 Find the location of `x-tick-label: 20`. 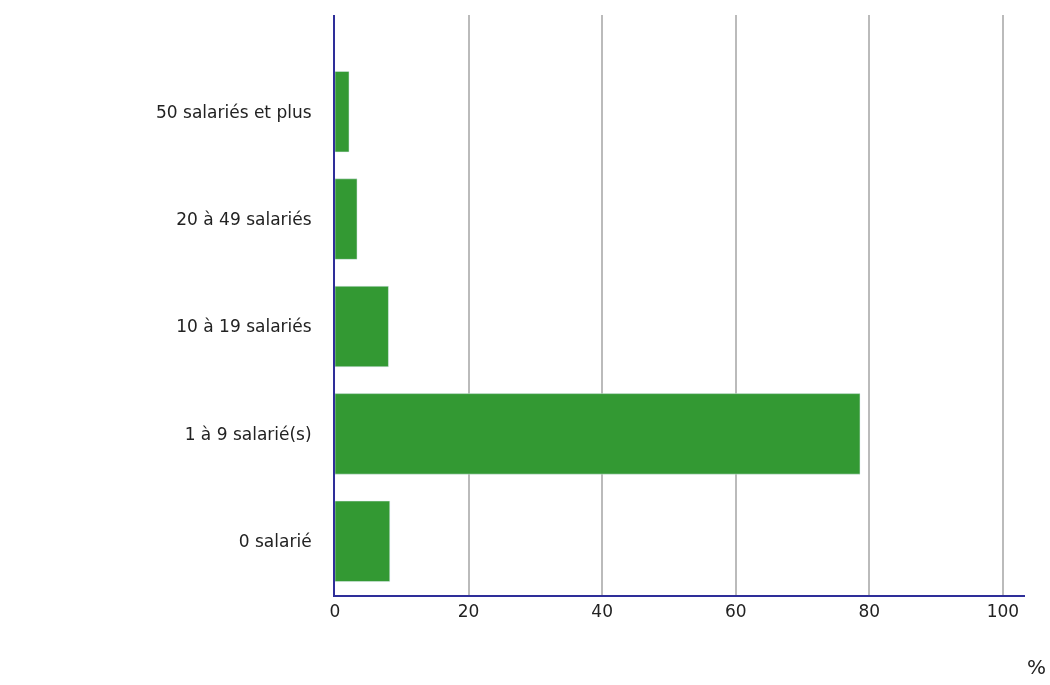

x-tick-label: 20 is located at coordinates (468, 611).